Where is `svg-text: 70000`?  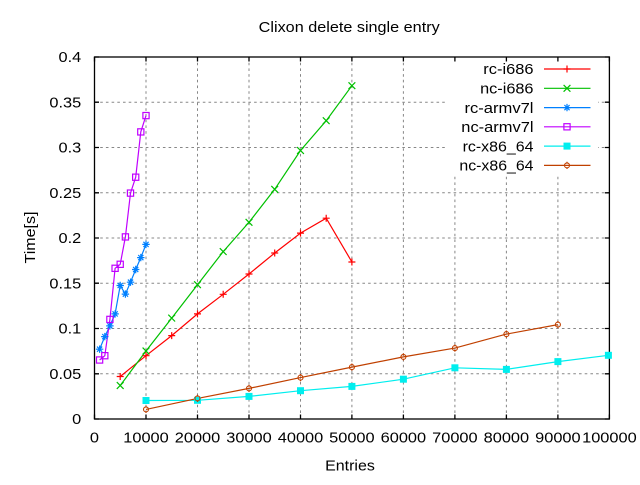
svg-text: 70000 is located at coordinates (455, 438).